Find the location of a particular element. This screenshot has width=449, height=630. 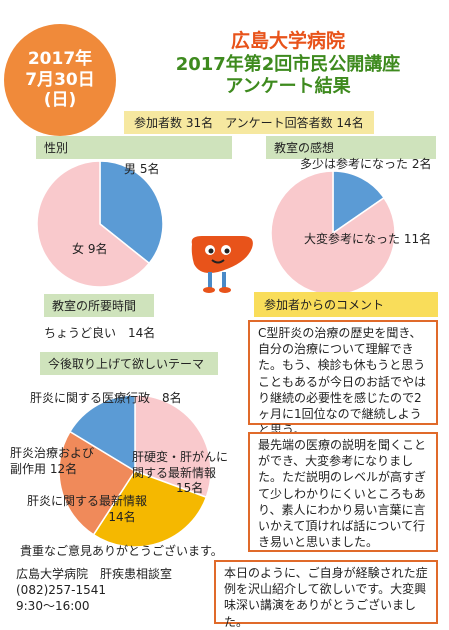

themes-pie-chart is located at coordinates (135, 471).